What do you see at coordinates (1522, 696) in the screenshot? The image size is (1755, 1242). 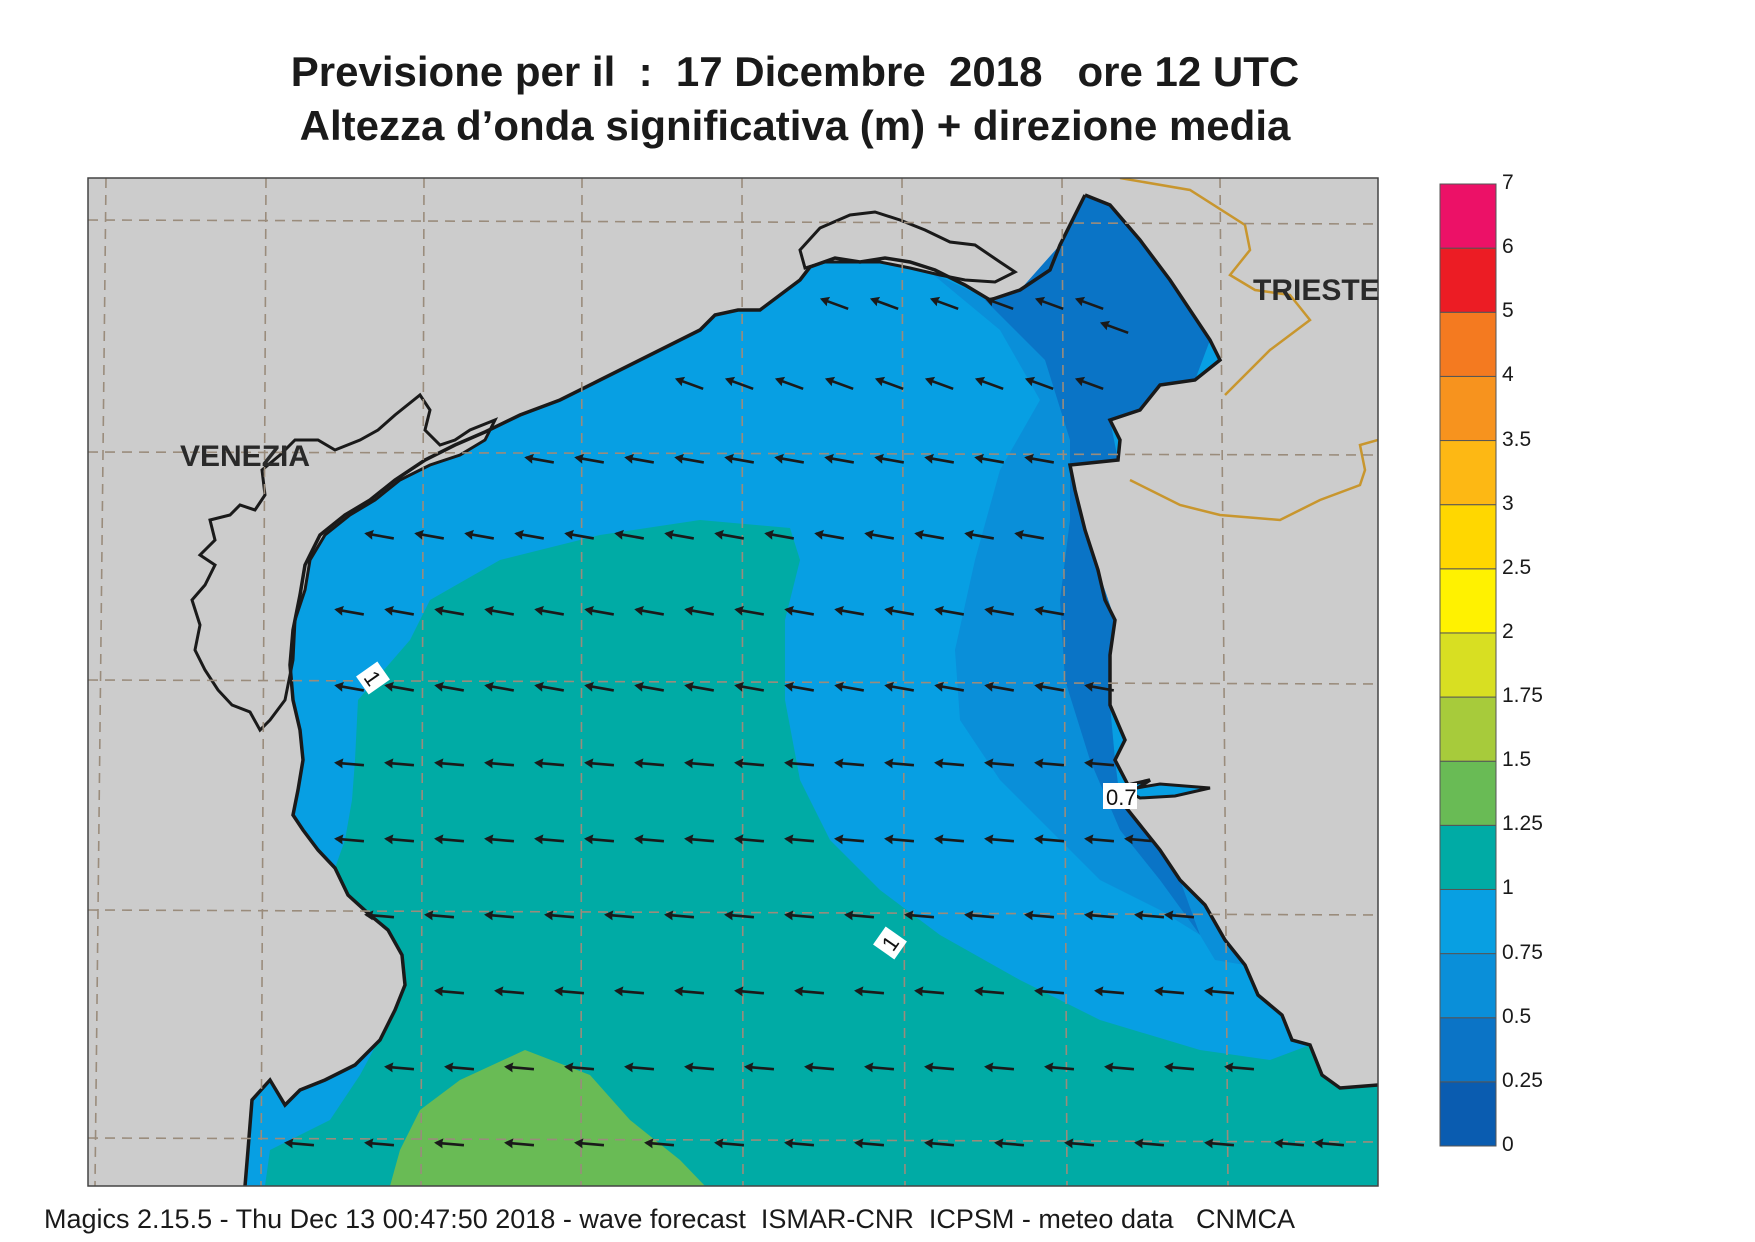 I see `legend-tick-label: 1.75` at bounding box center [1522, 696].